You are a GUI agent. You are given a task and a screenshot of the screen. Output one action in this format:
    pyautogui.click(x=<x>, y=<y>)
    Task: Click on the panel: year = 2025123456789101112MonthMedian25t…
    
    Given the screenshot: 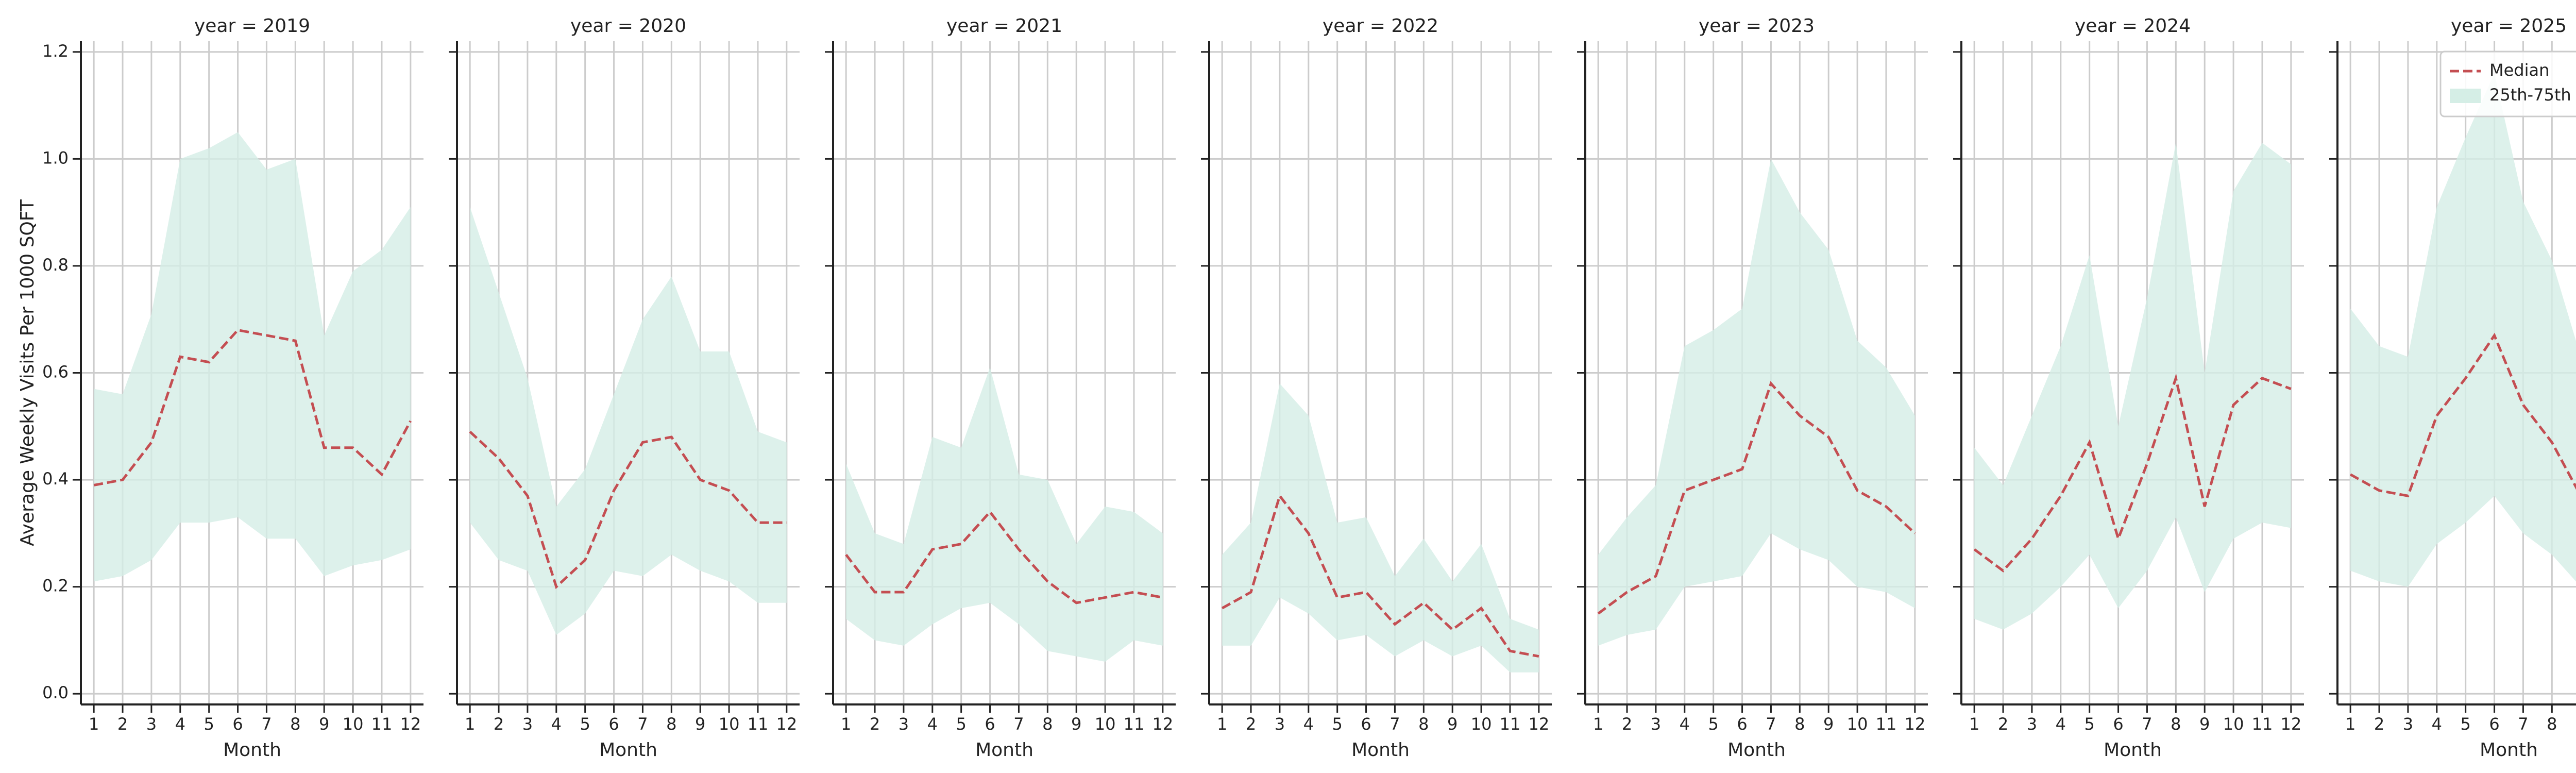 What is the action you would take?
    pyautogui.click(x=2452, y=388)
    